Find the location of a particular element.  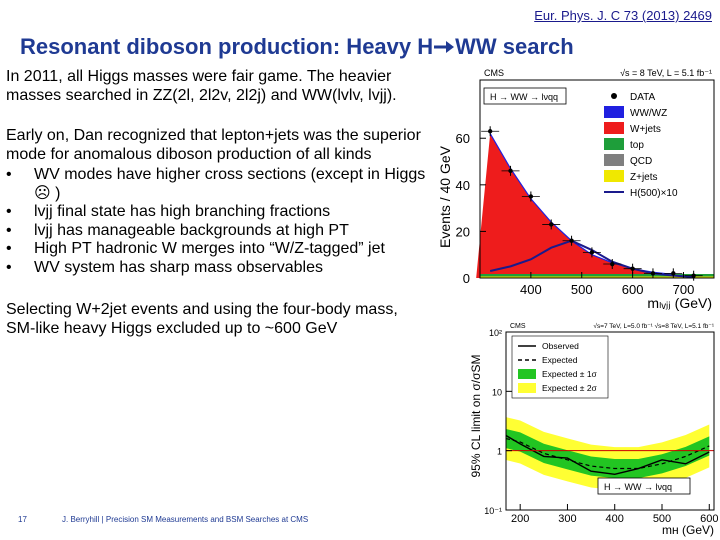

legend-label: W+jets is located at coordinates (645, 129).